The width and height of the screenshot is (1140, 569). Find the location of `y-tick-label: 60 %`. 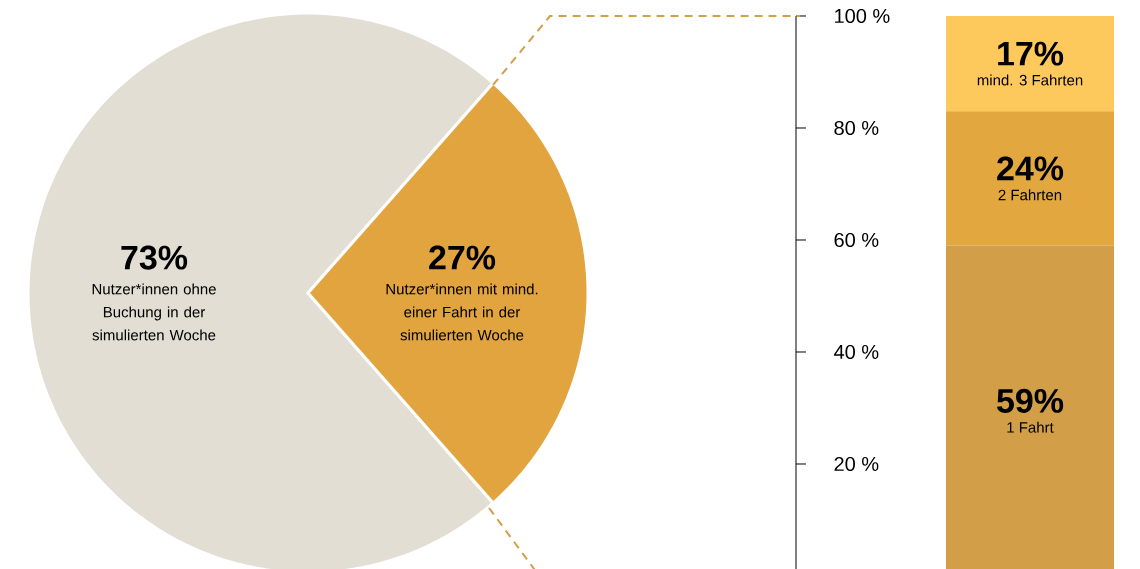

y-tick-label: 60 % is located at coordinates (856, 240).